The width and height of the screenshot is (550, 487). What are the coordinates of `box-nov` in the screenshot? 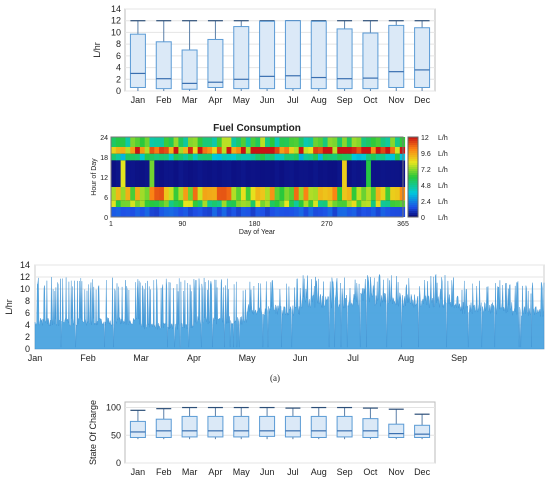 It's located at (396, 56).